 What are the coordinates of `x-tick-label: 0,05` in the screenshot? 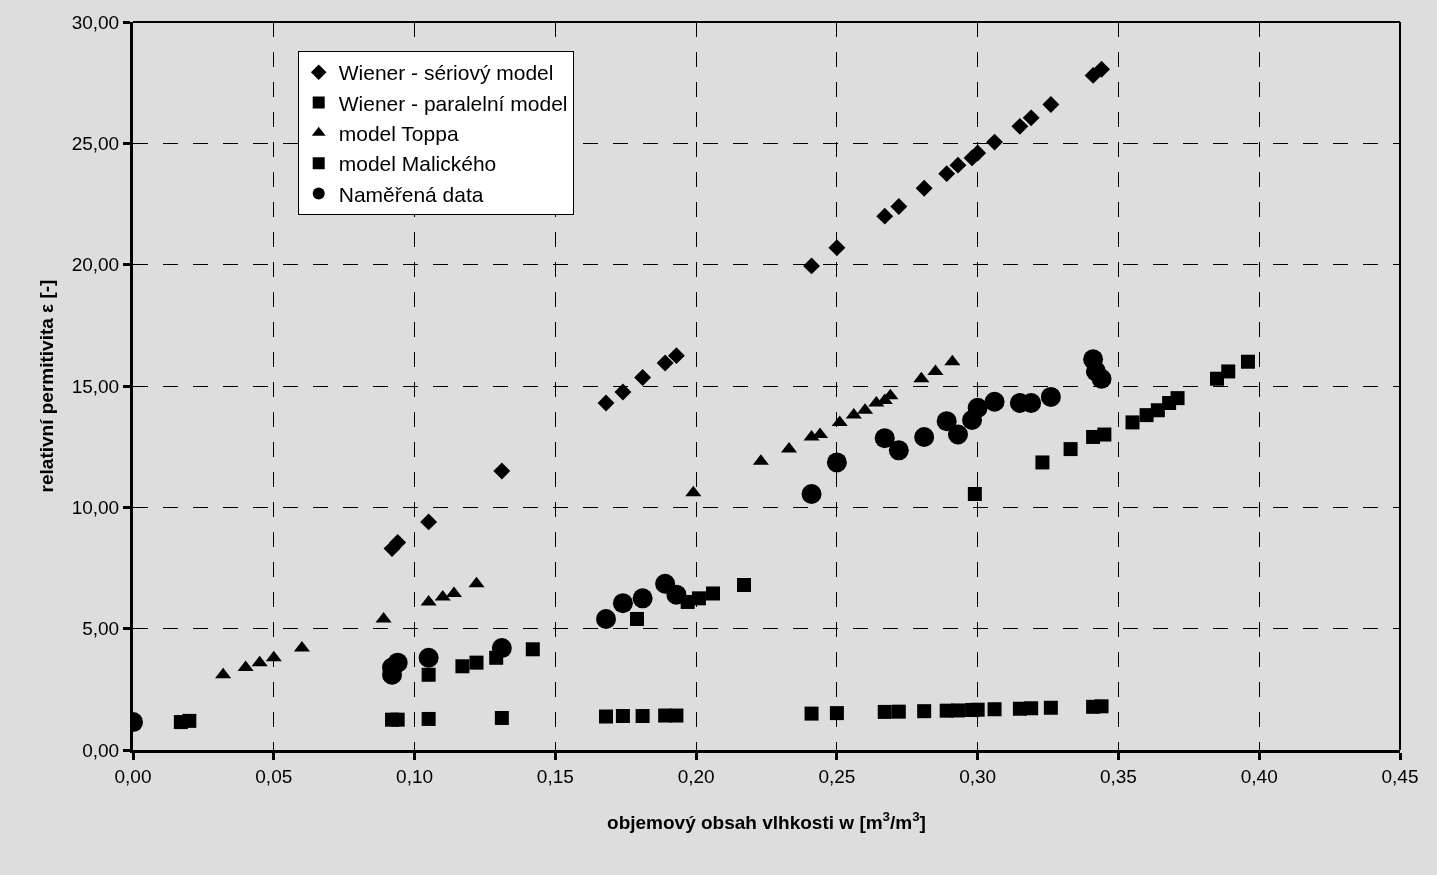 It's located at (274, 776).